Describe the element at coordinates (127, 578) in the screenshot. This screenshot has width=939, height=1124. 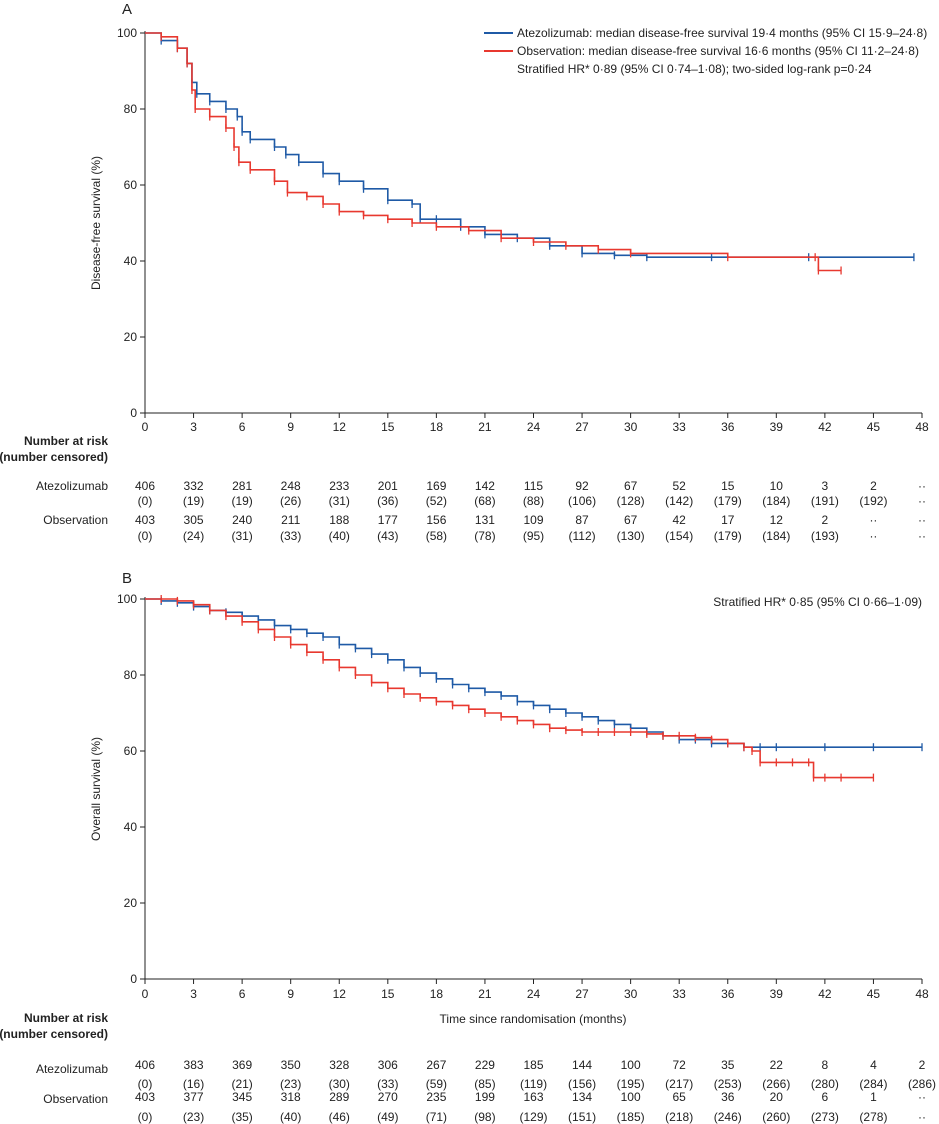
I see `panel-b-letter: B` at that location.